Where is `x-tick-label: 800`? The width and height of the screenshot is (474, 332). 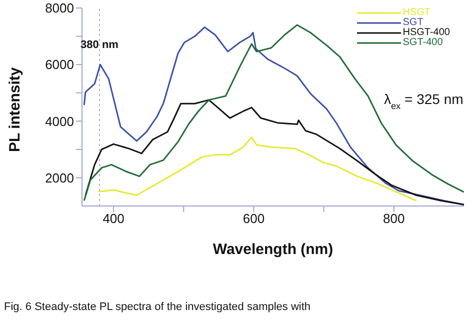
x-tick-label: 800 is located at coordinates (394, 218).